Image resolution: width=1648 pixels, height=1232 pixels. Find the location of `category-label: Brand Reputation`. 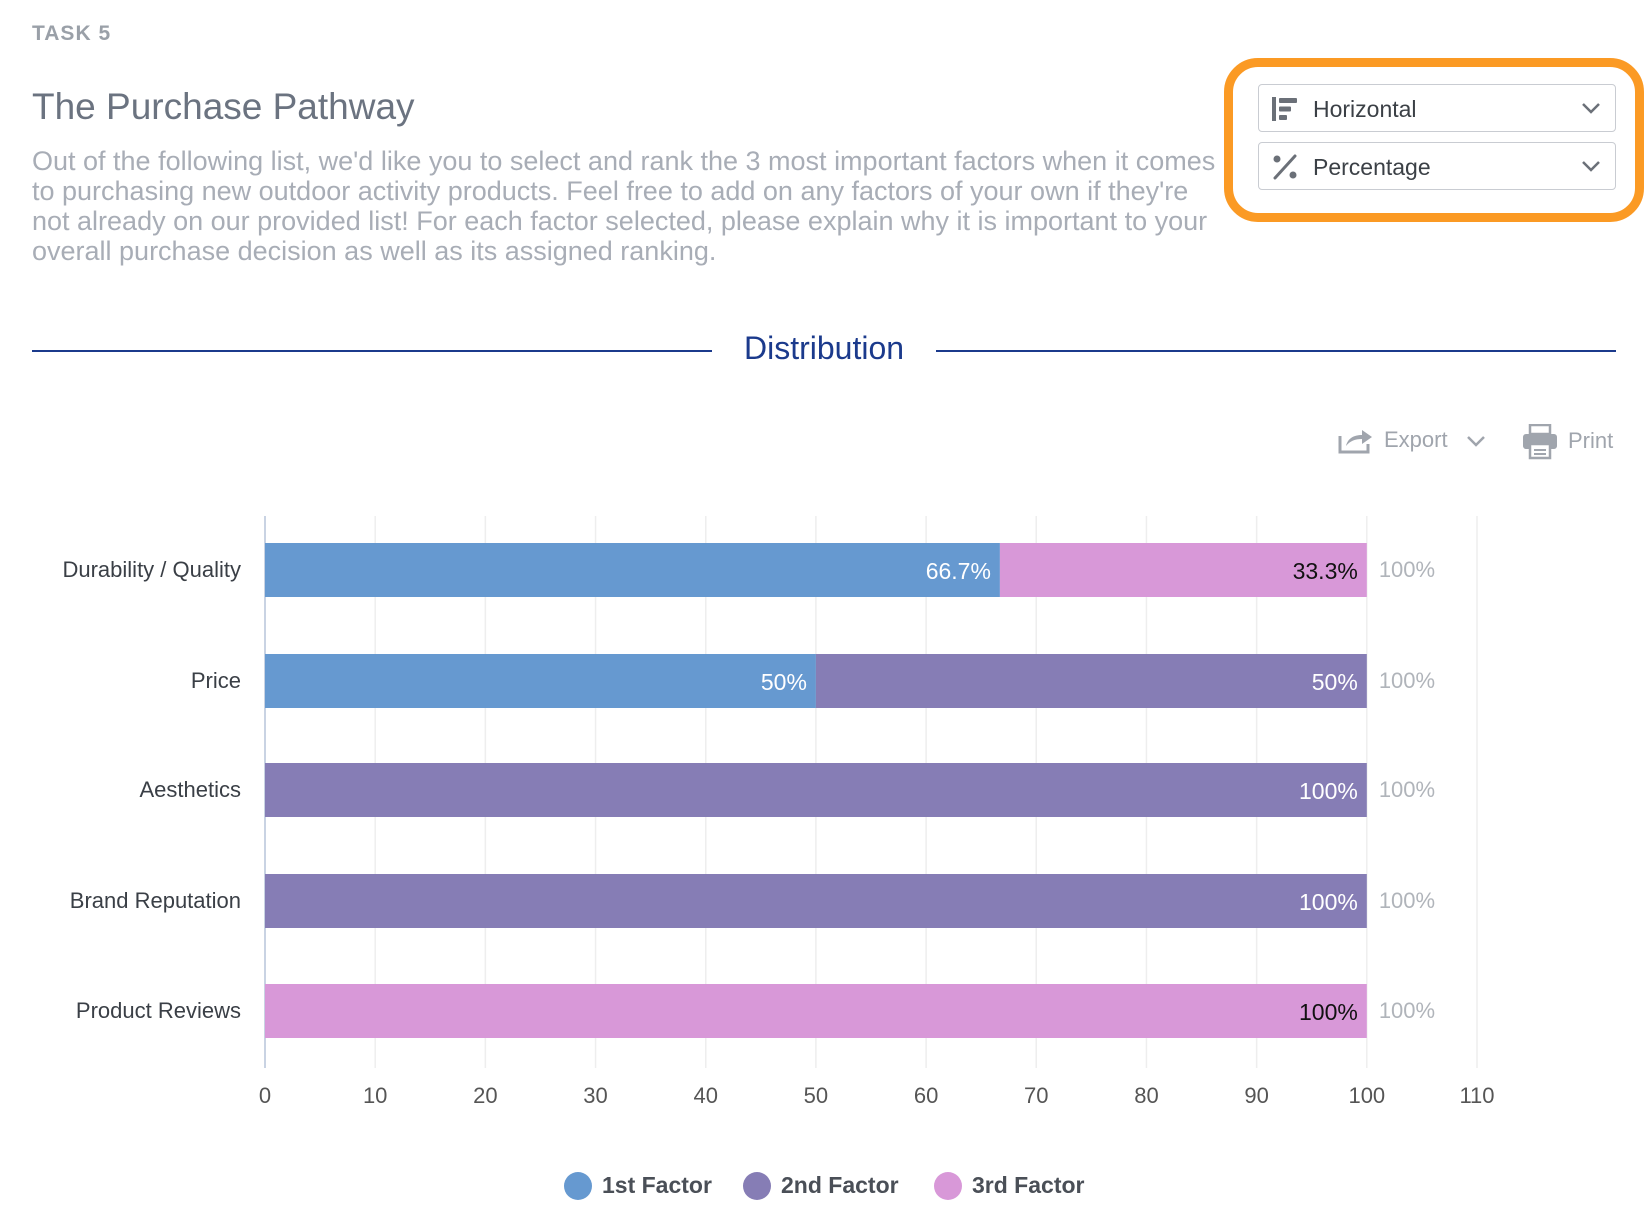

category-label: Brand Reputation is located at coordinates (155, 900).